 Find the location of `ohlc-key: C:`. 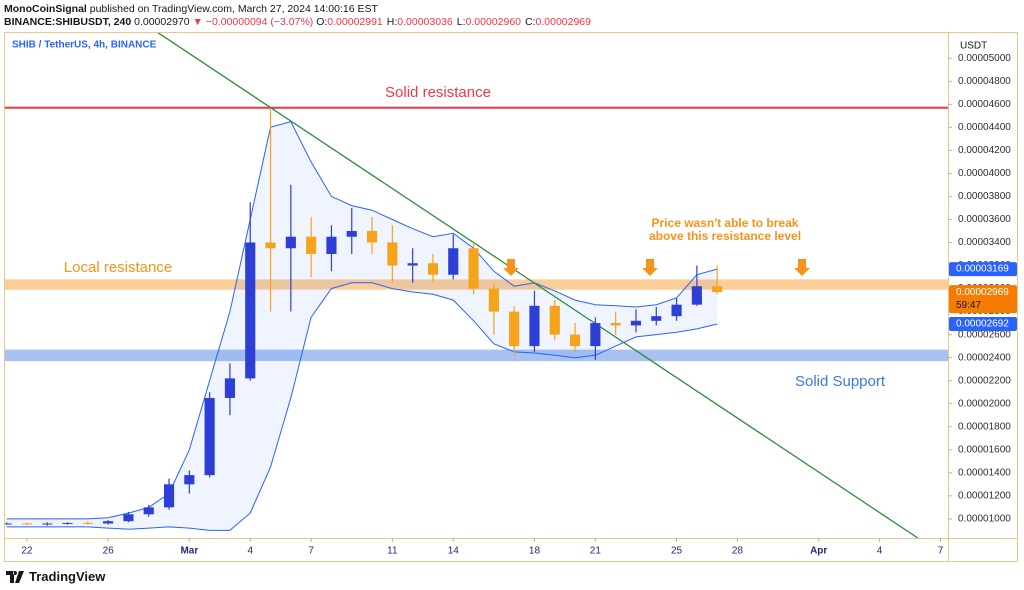

ohlc-key: C: is located at coordinates (530, 22).